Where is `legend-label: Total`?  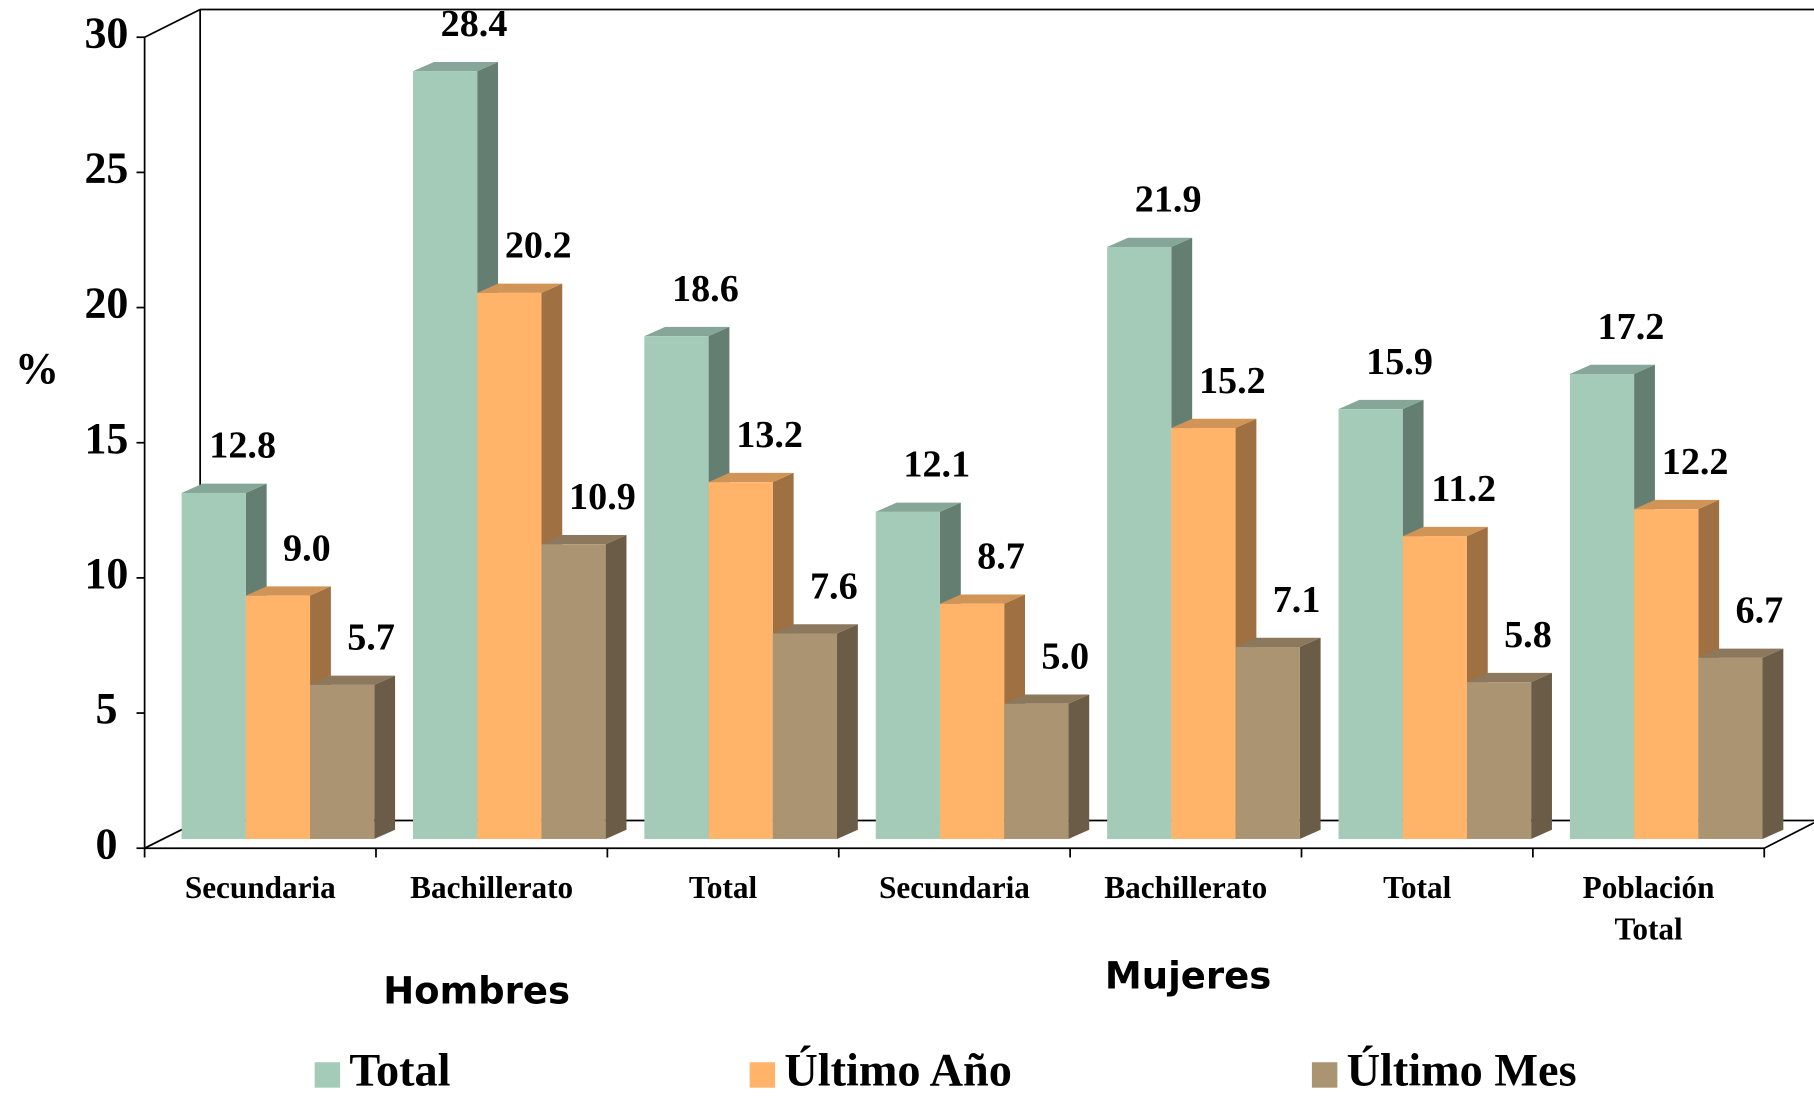 legend-label: Total is located at coordinates (399, 1071).